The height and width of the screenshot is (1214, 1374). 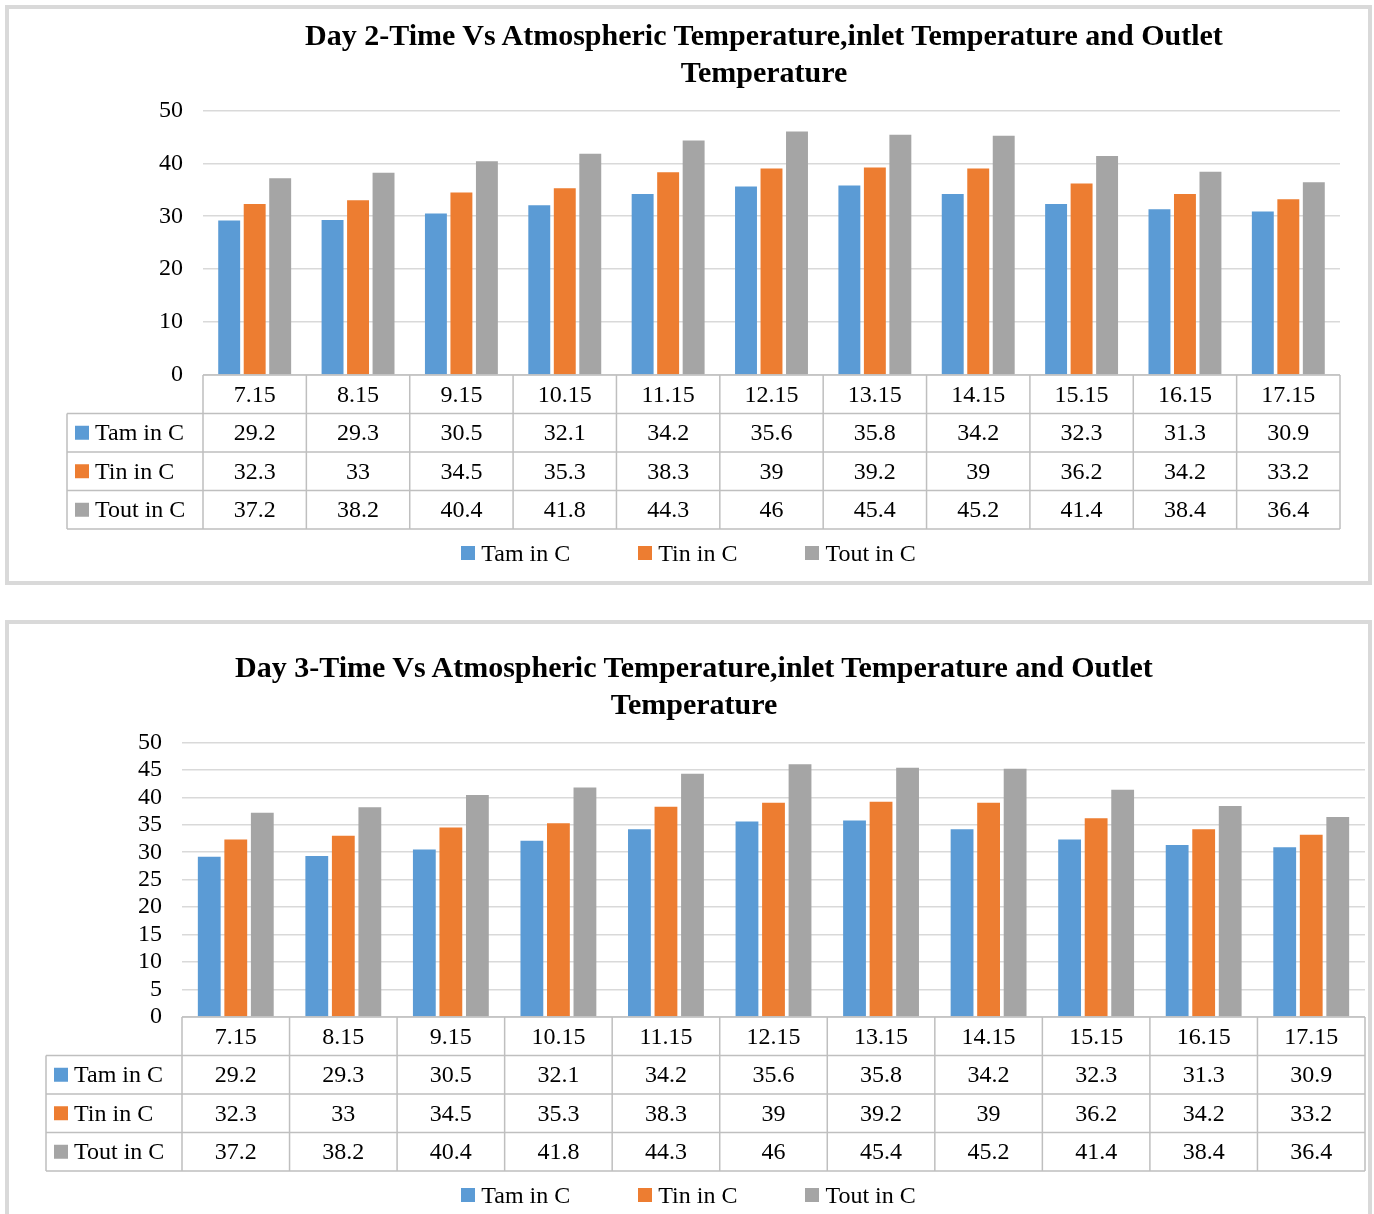 I want to click on x-tick-label: 8.15, so click(x=358, y=393).